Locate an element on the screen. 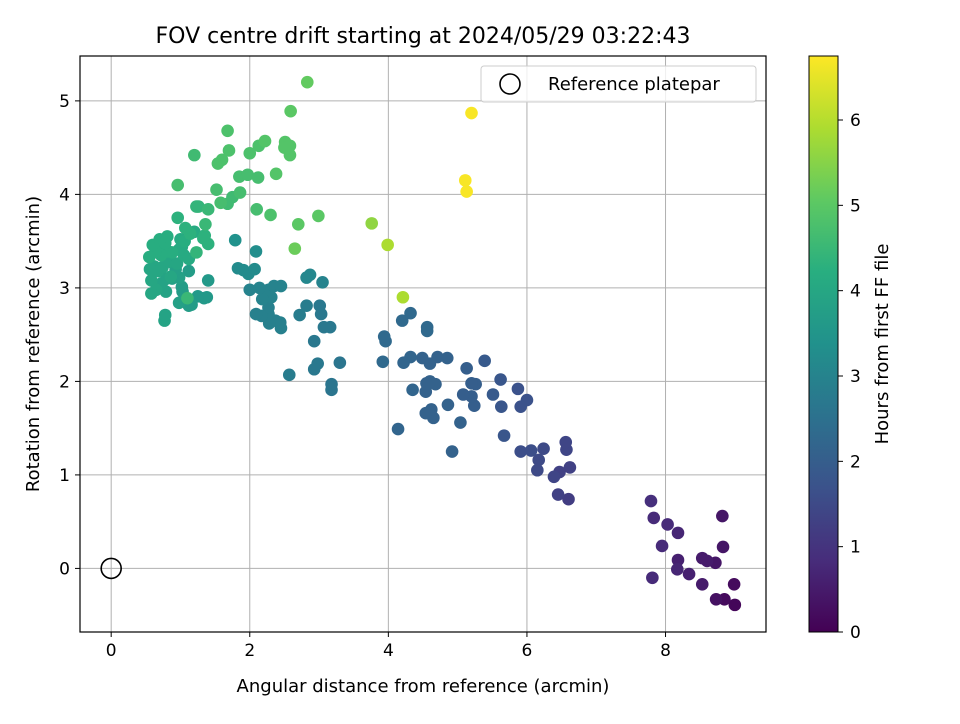  x-tick-label: 8 is located at coordinates (665, 651).